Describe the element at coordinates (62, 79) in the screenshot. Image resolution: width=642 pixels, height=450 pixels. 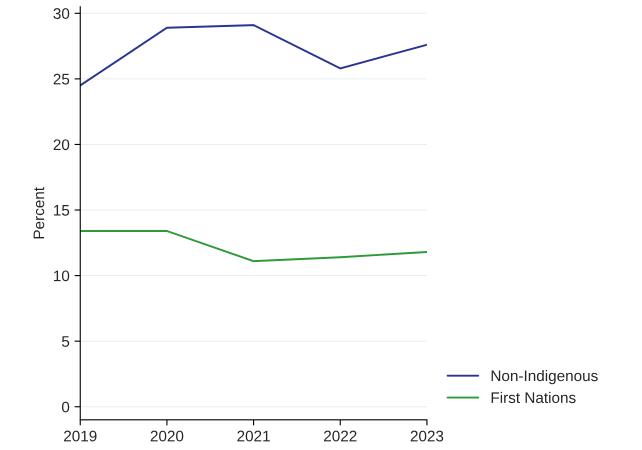
I see `y-tick-label: 25` at that location.